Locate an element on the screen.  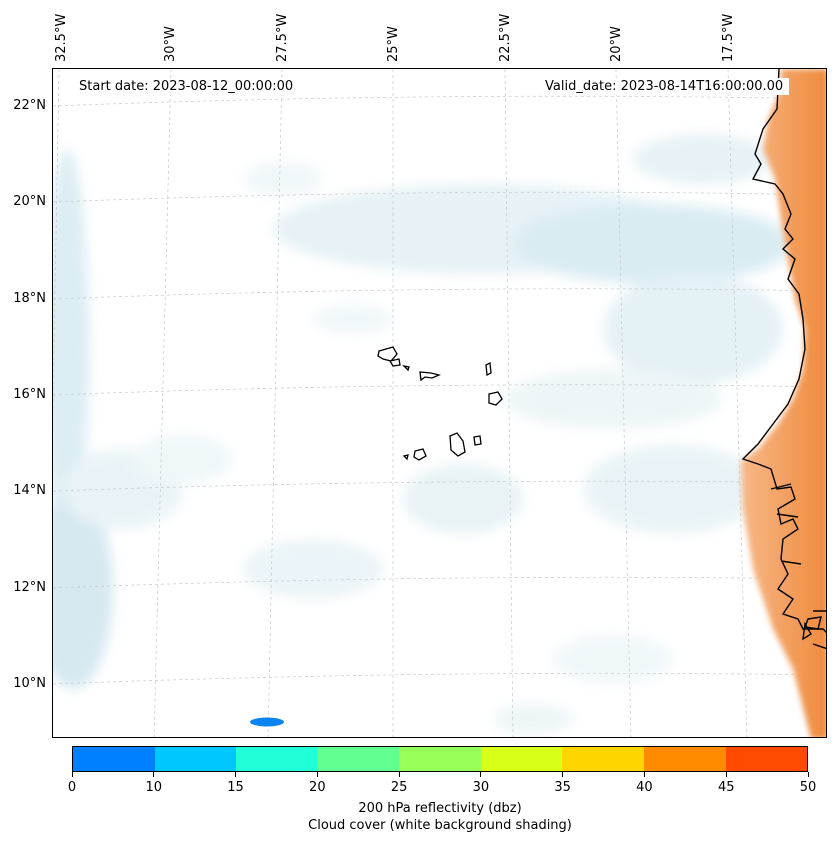
colorbar-tick-label: 40 is located at coordinates (644, 787).